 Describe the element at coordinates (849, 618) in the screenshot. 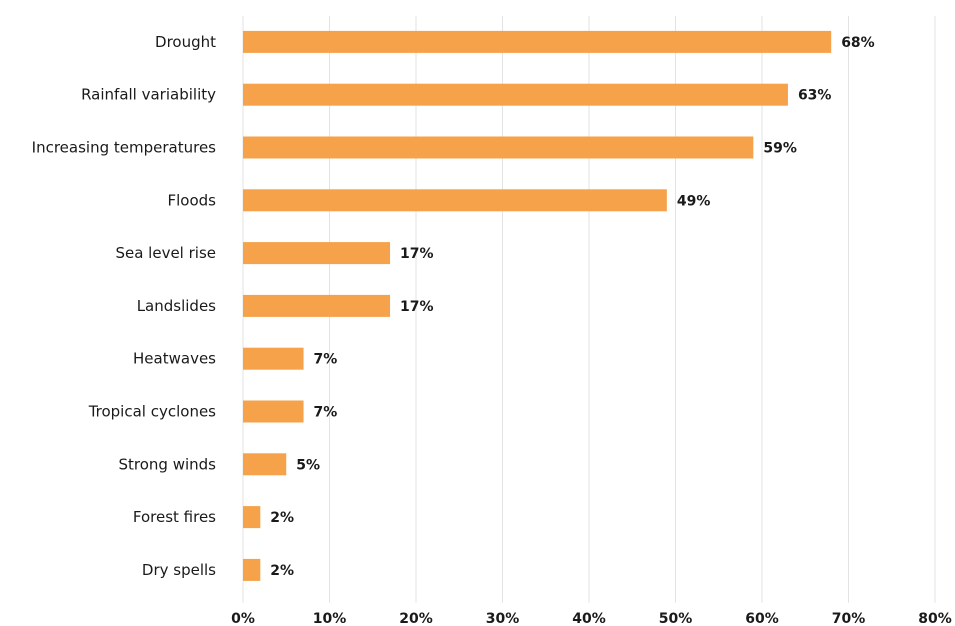

I see `x-tick-label: 70%` at that location.